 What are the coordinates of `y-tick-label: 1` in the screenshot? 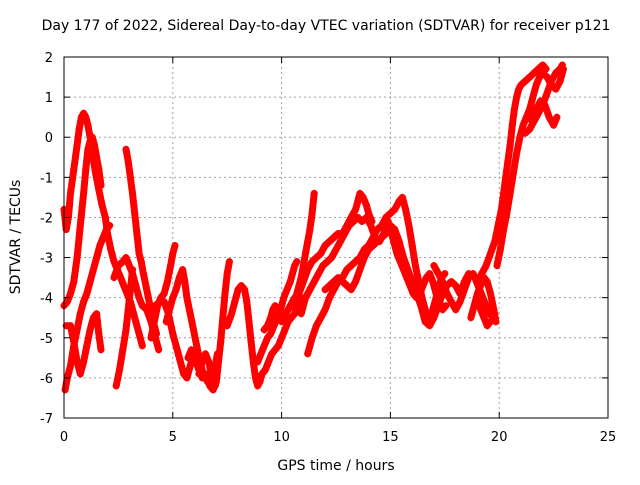 It's located at (49, 98).